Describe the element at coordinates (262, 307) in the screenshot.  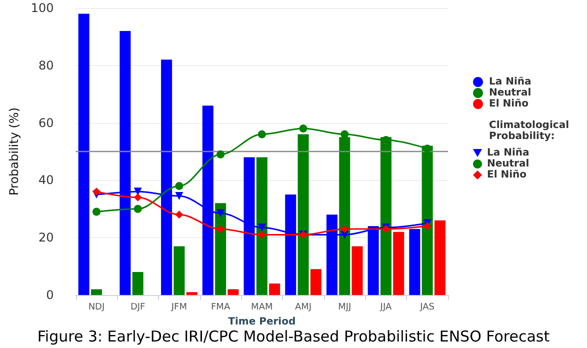
I see `x-tick-label: MAM` at that location.